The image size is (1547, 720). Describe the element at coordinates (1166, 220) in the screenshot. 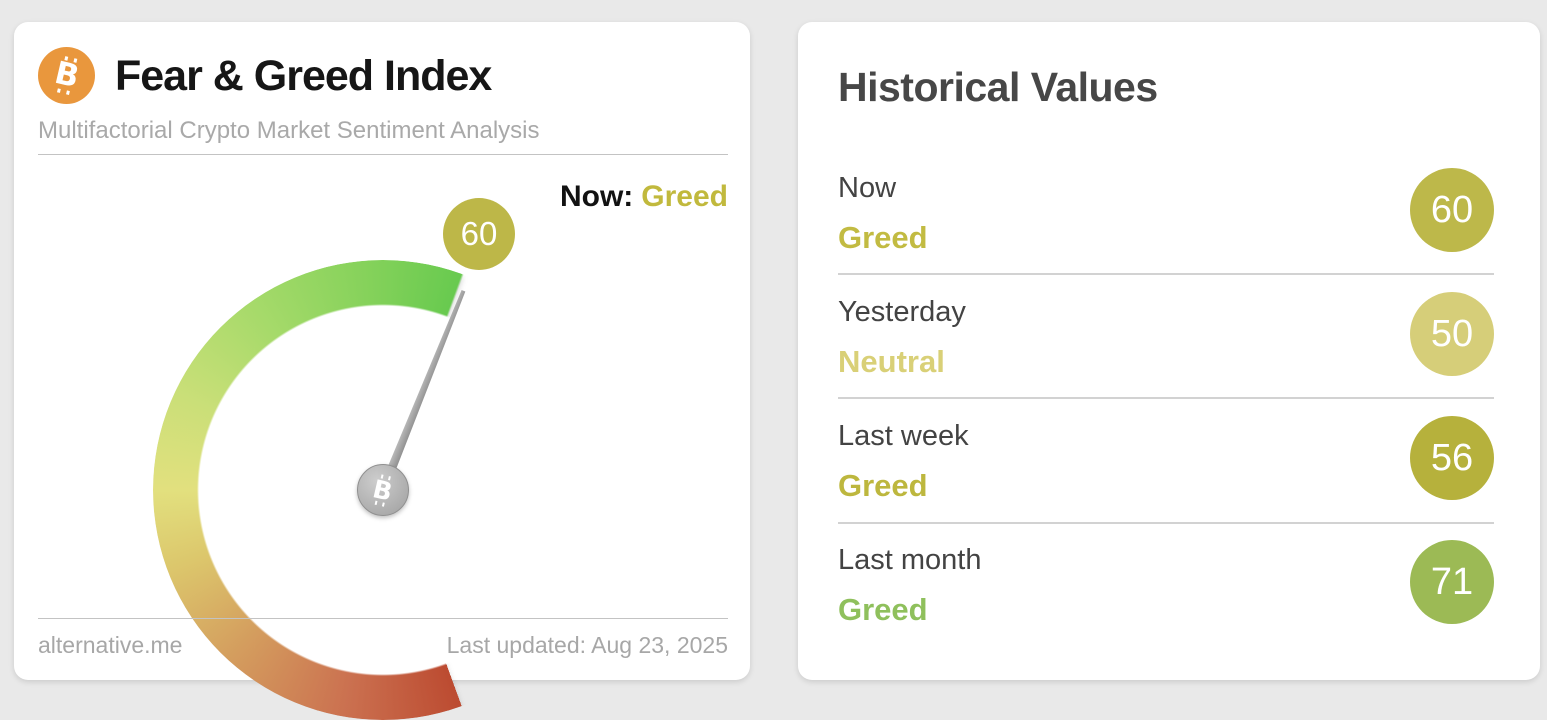

I see `historical-row-now: Now Greed 60` at that location.